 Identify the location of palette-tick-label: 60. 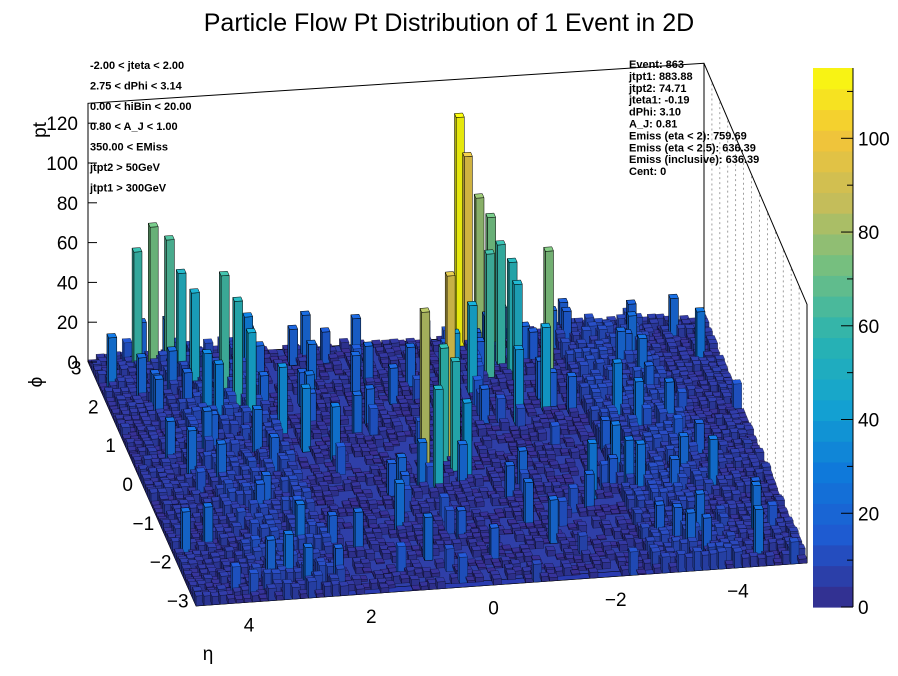
(868, 327).